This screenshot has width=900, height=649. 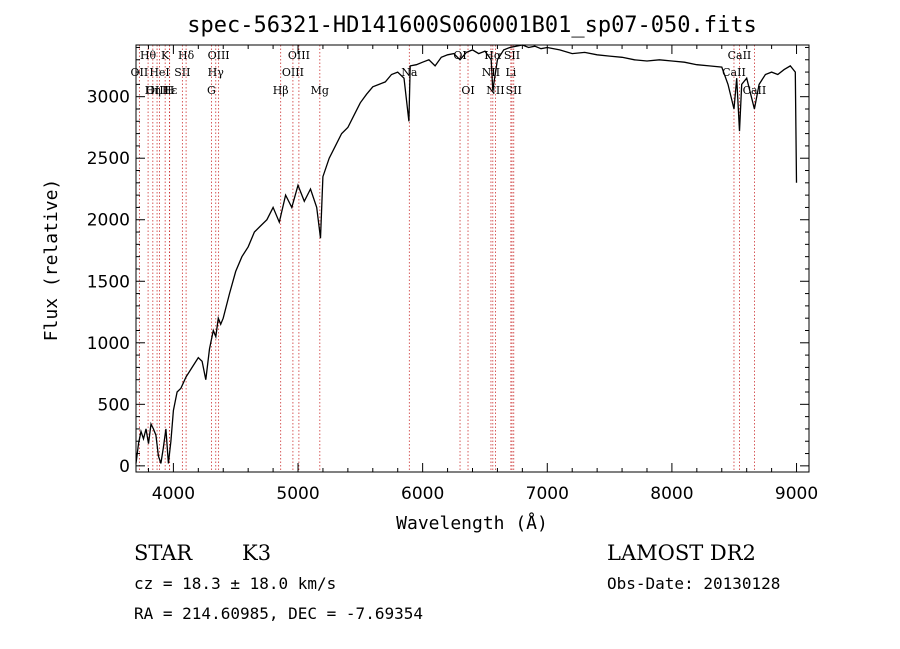 I want to click on marker-label: Hθ, so click(x=148, y=55).